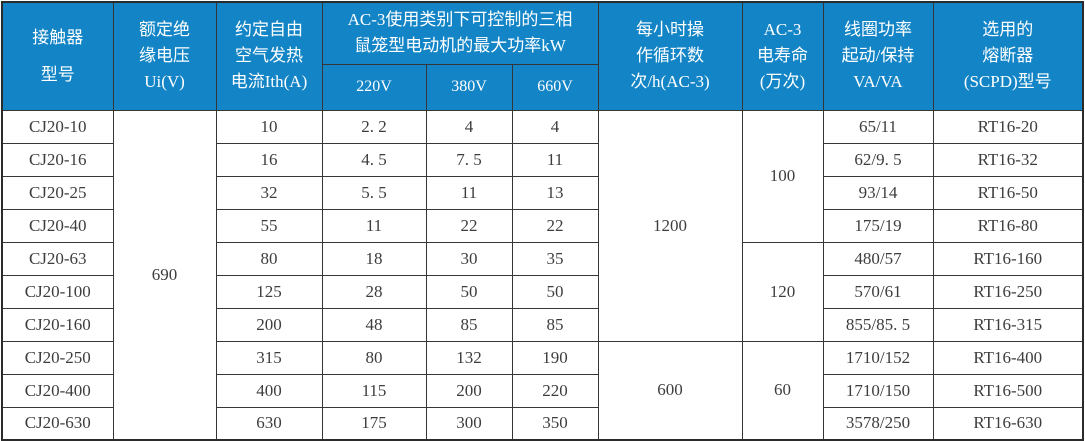  What do you see at coordinates (782, 390) in the screenshot?
I see `cell-life-merged-bottom: 60` at bounding box center [782, 390].